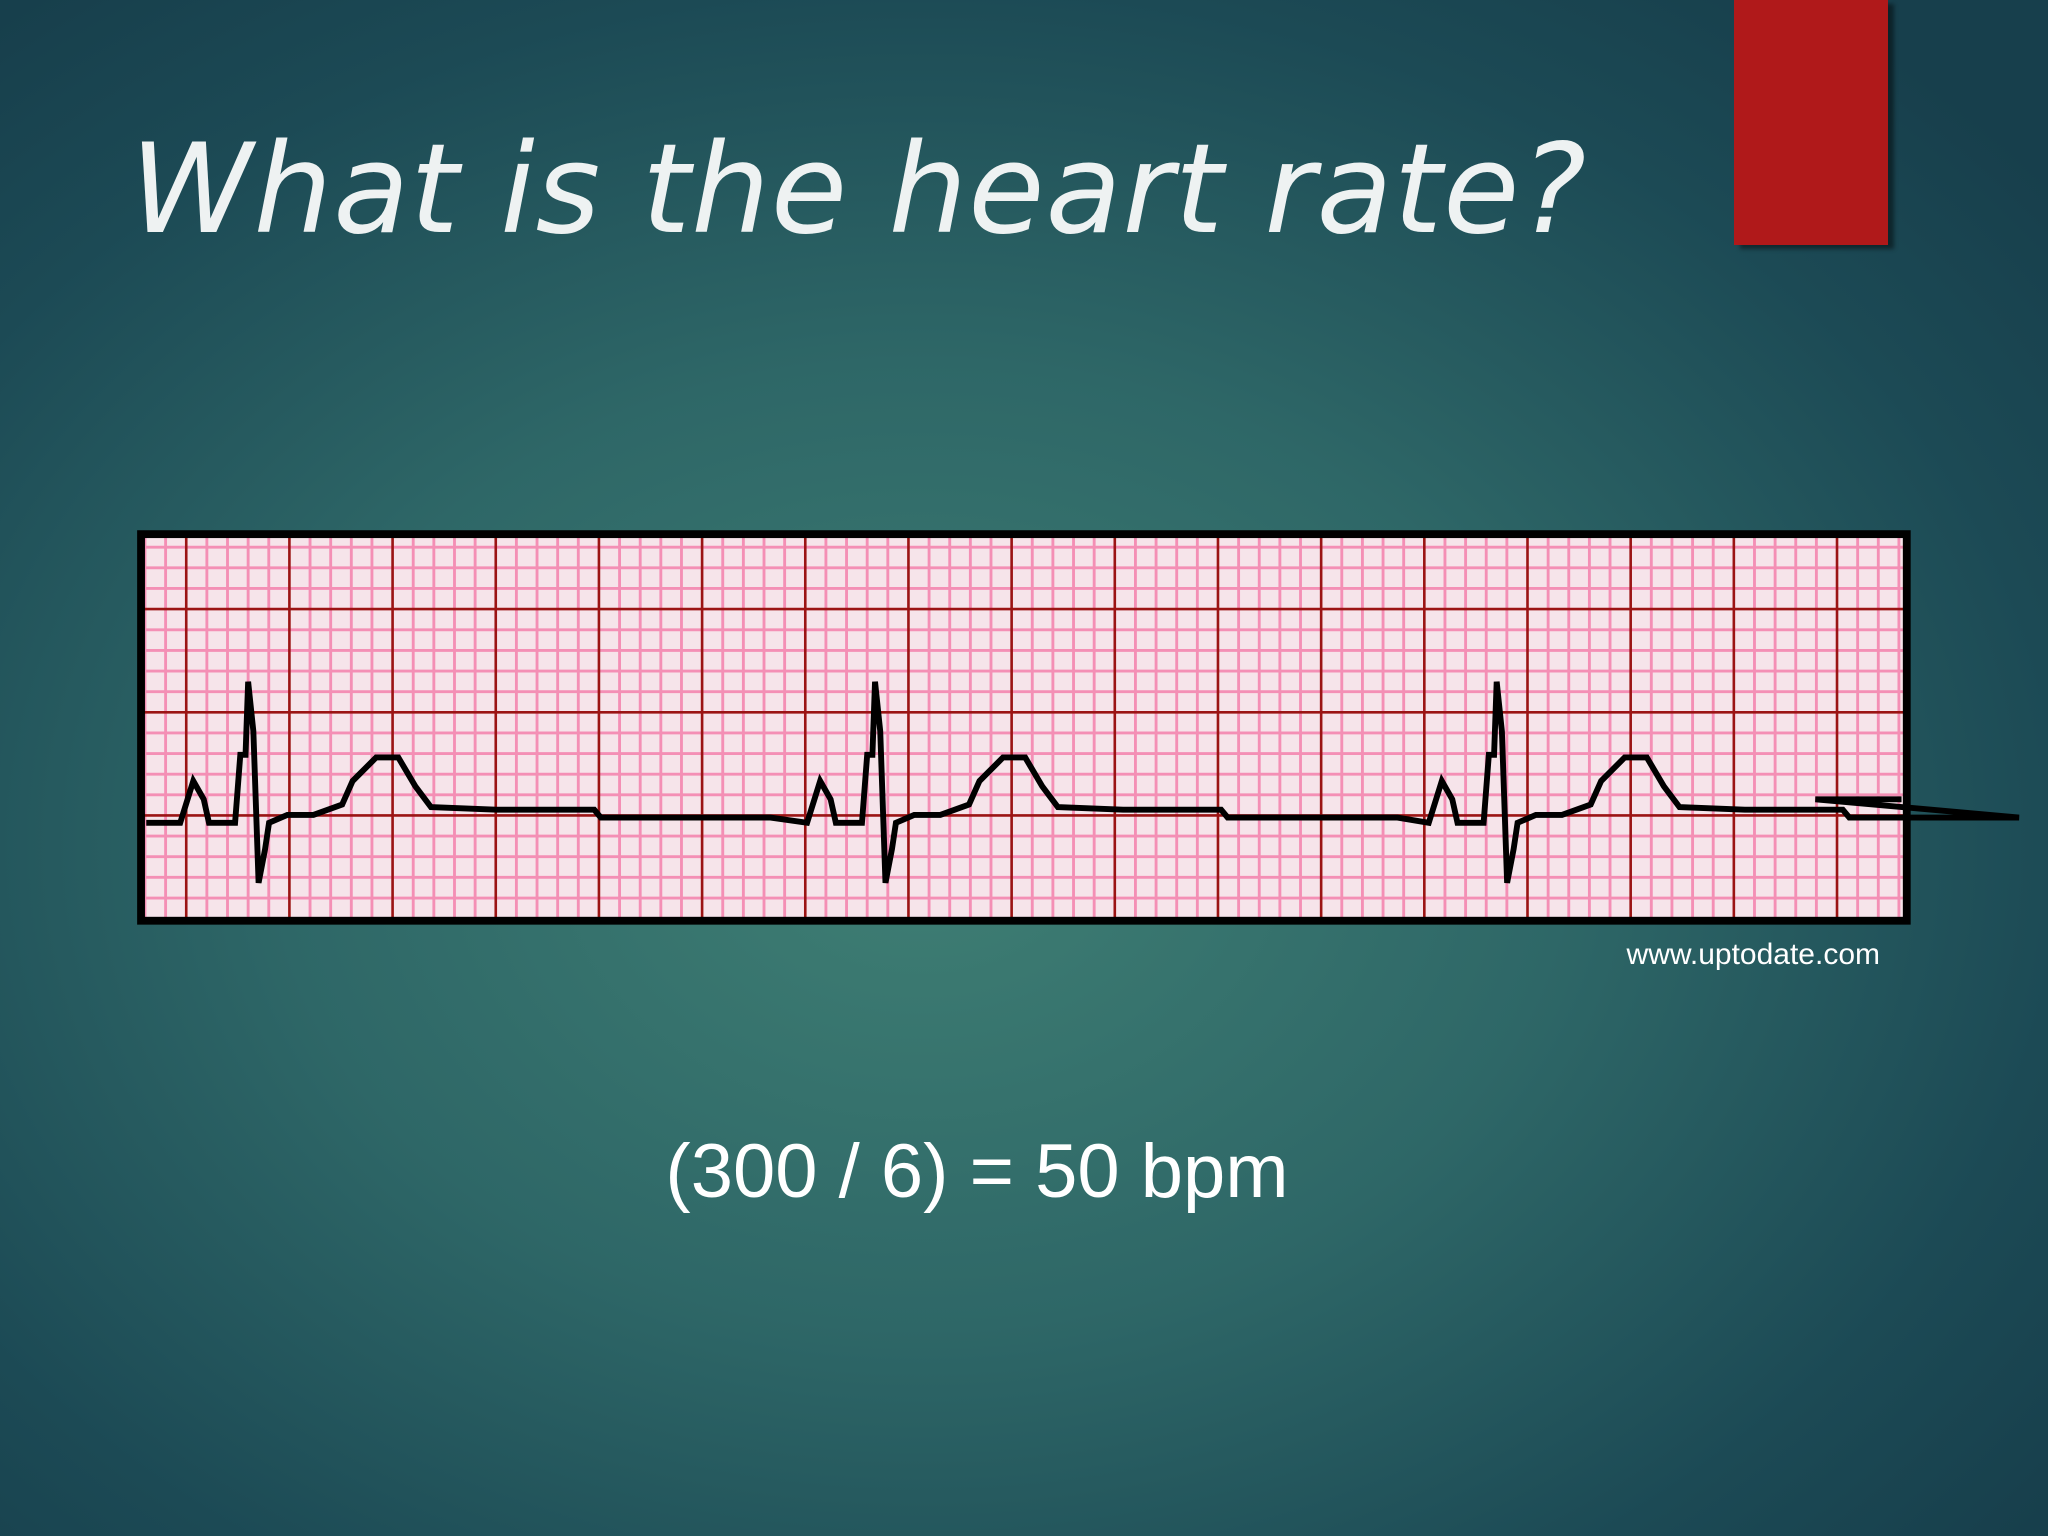 This screenshot has height=1536, width=2048. Describe the element at coordinates (1083, 782) in the screenshot. I see `ecg-trace` at that location.